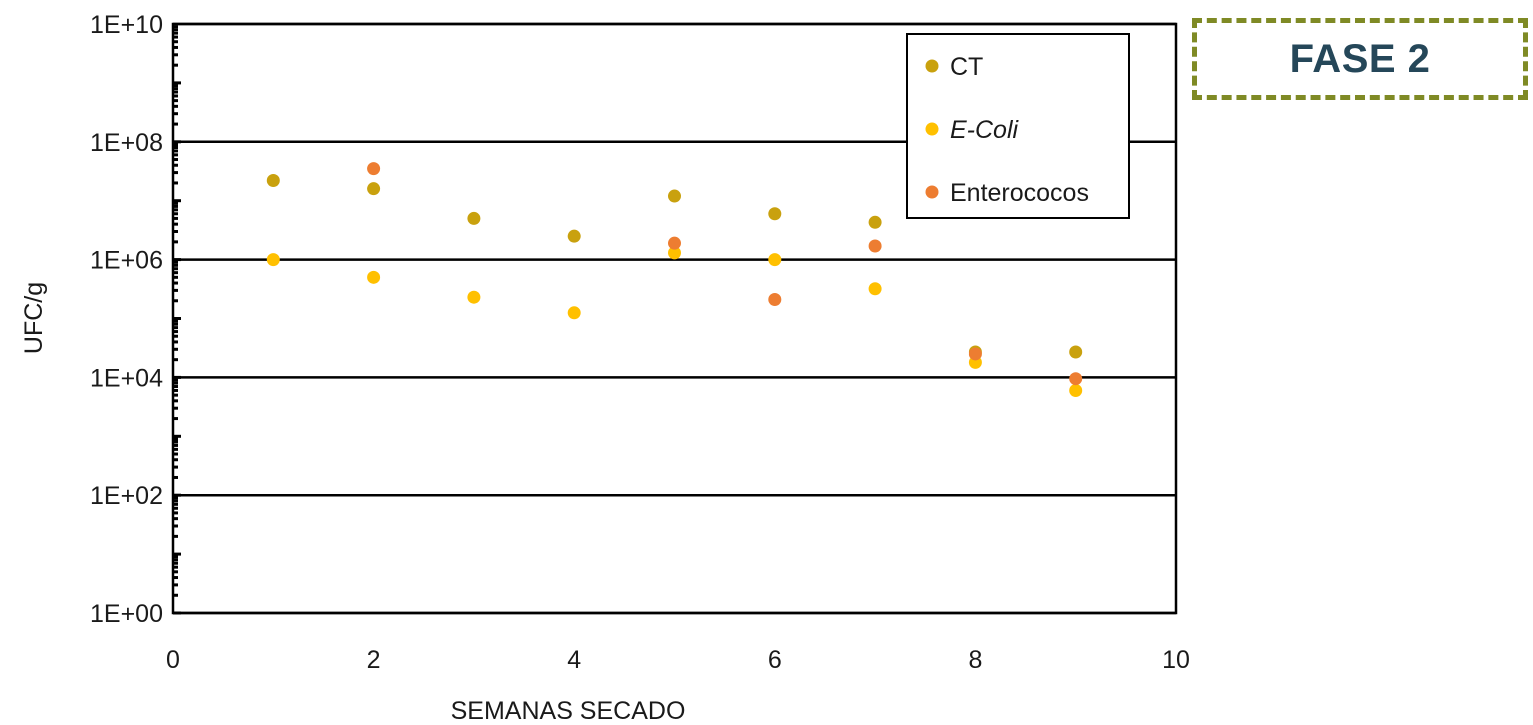 This screenshot has width=1533, height=725. Describe the element at coordinates (126, 25) in the screenshot. I see `y-tick-label: 1E+10` at that location.